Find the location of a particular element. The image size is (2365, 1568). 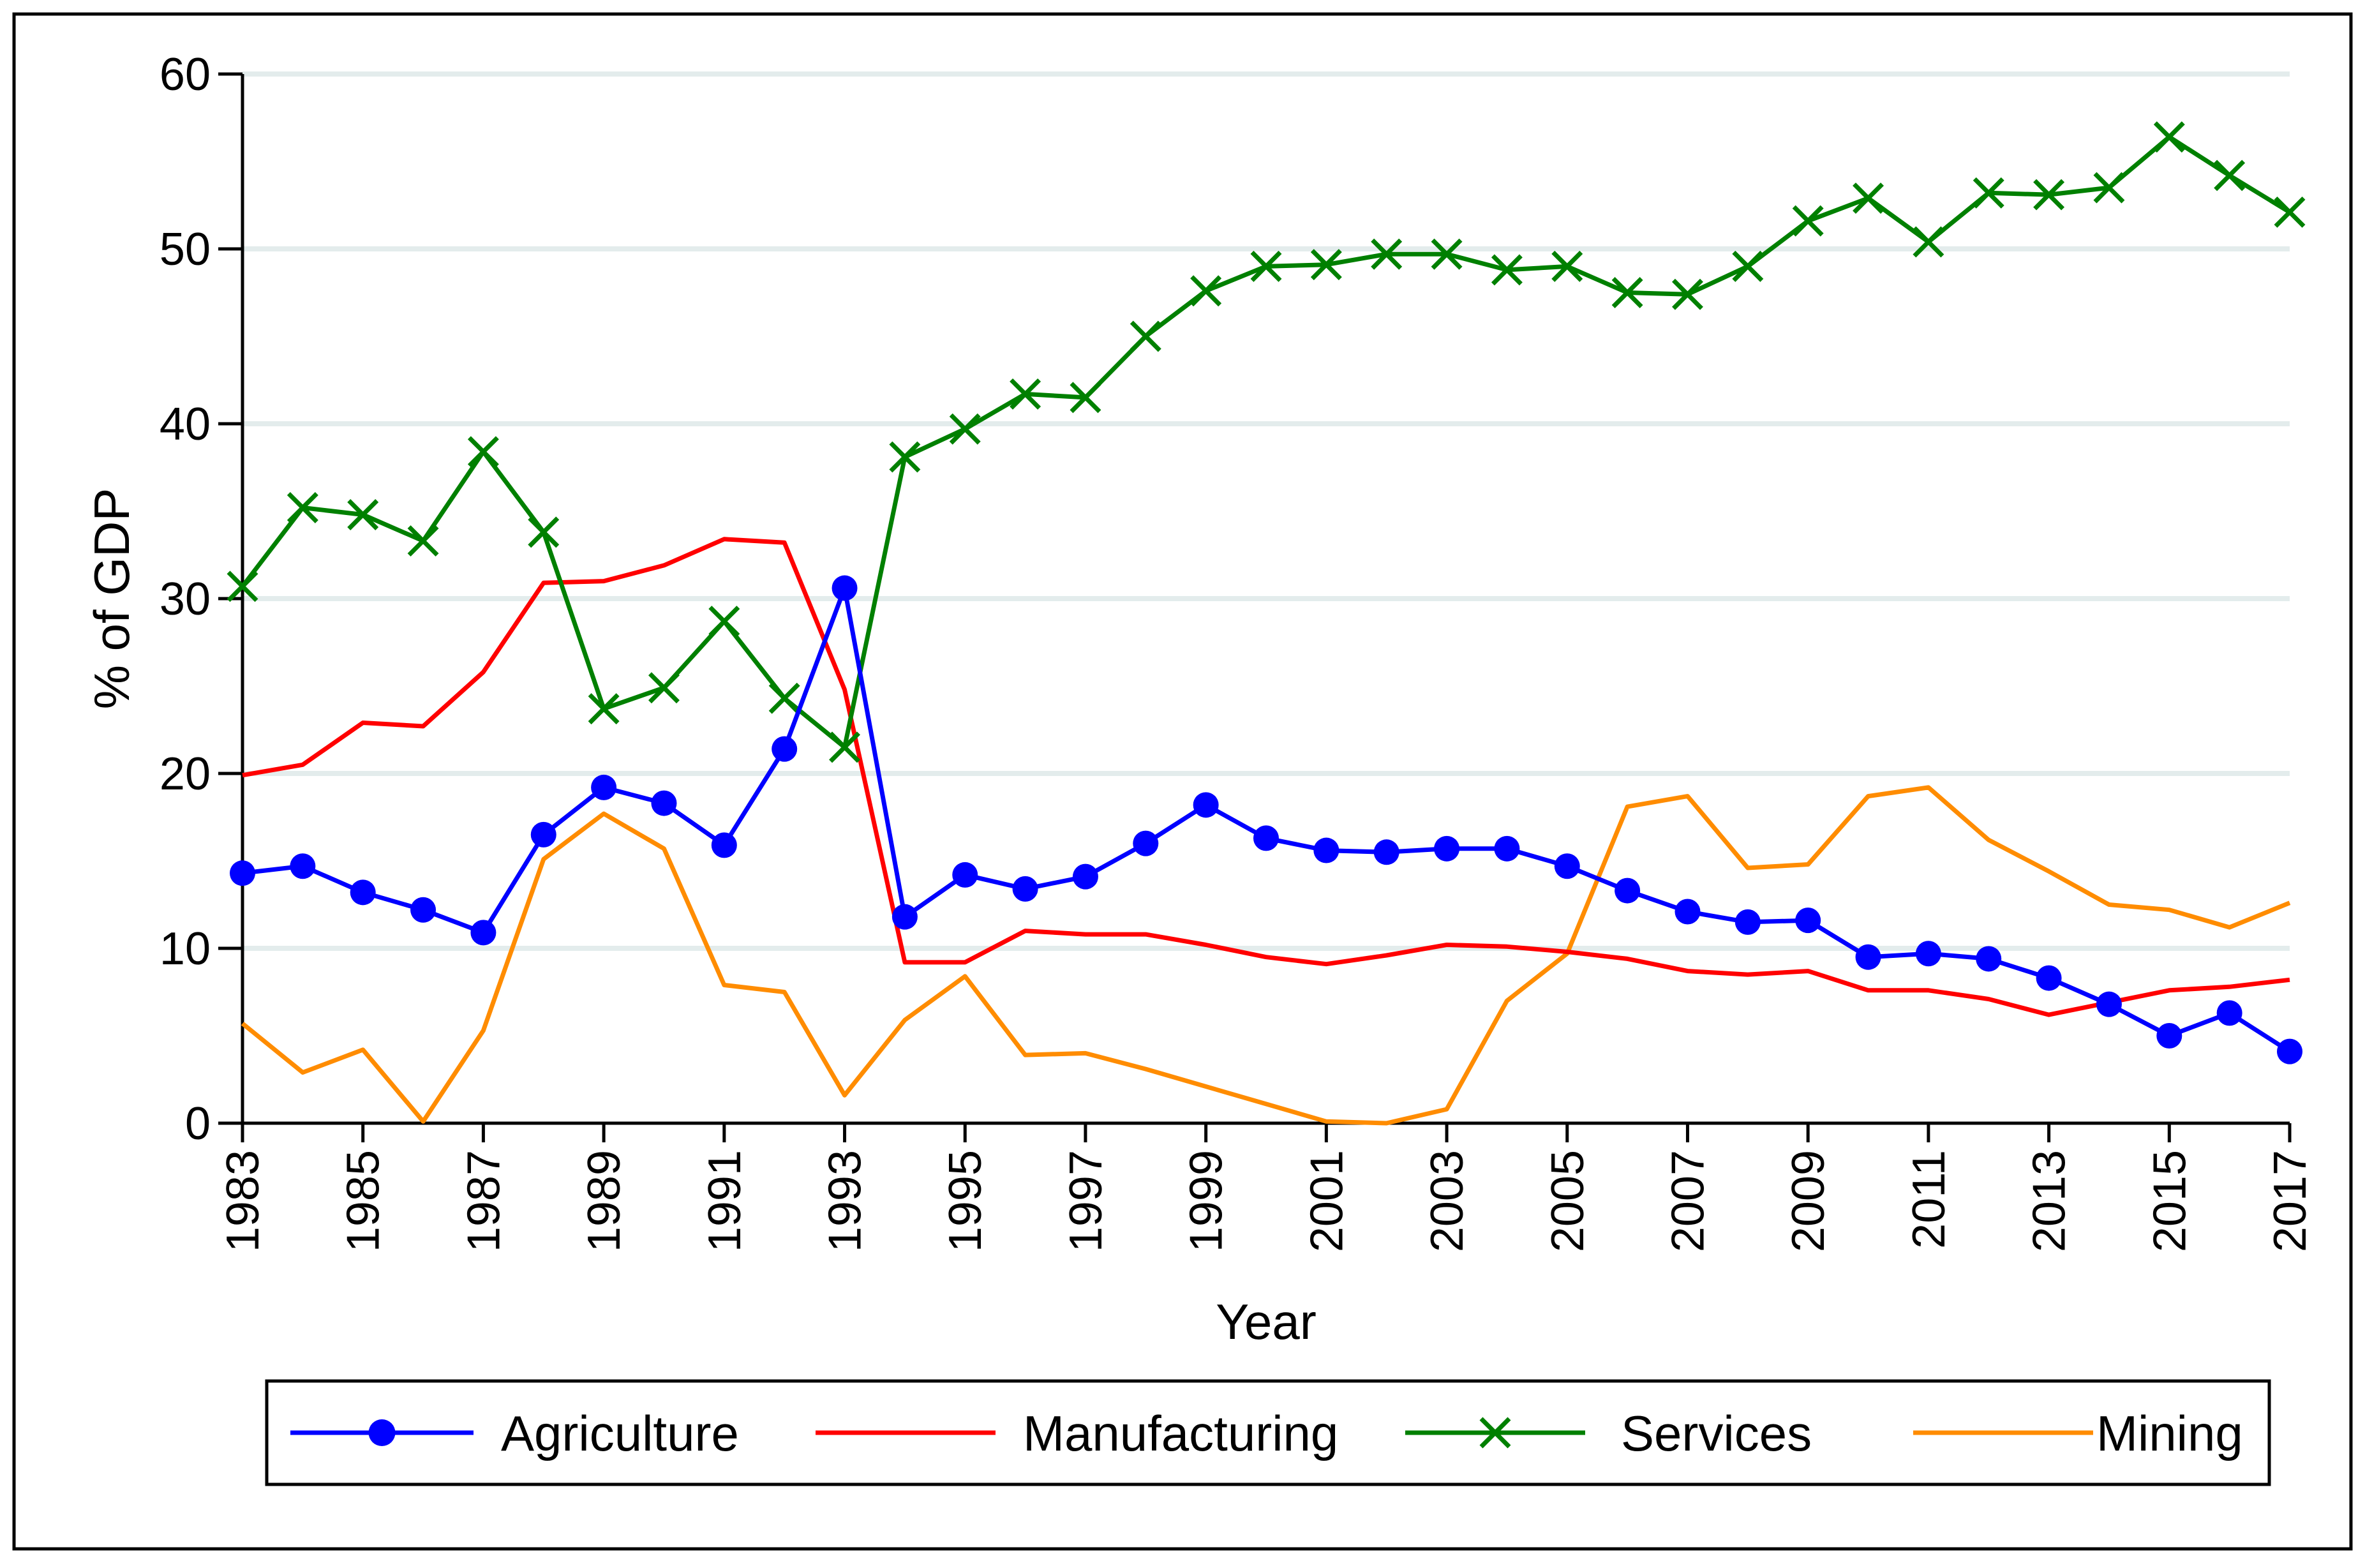

services-point-2004 is located at coordinates (1507, 270).